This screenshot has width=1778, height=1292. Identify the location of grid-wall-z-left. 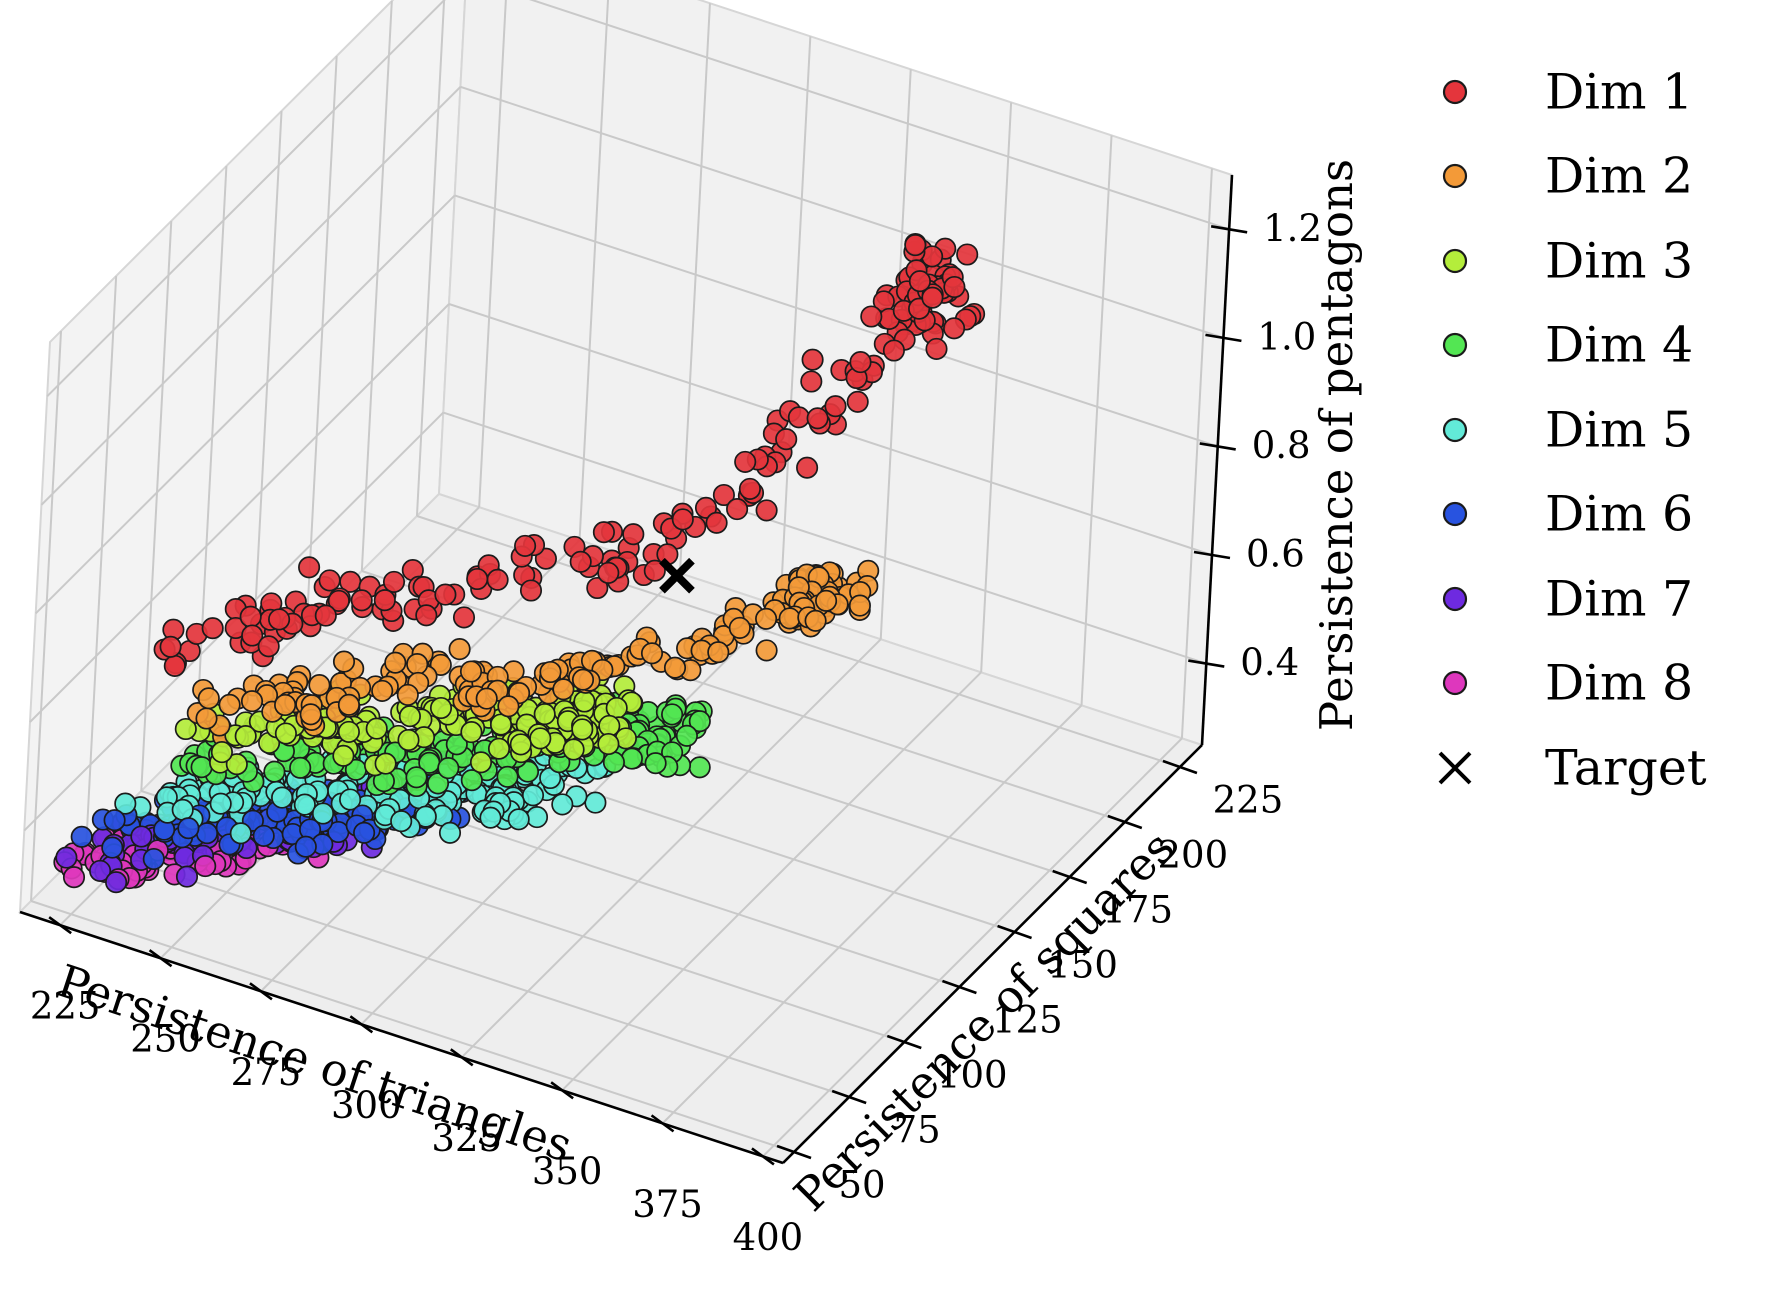
(245, 404).